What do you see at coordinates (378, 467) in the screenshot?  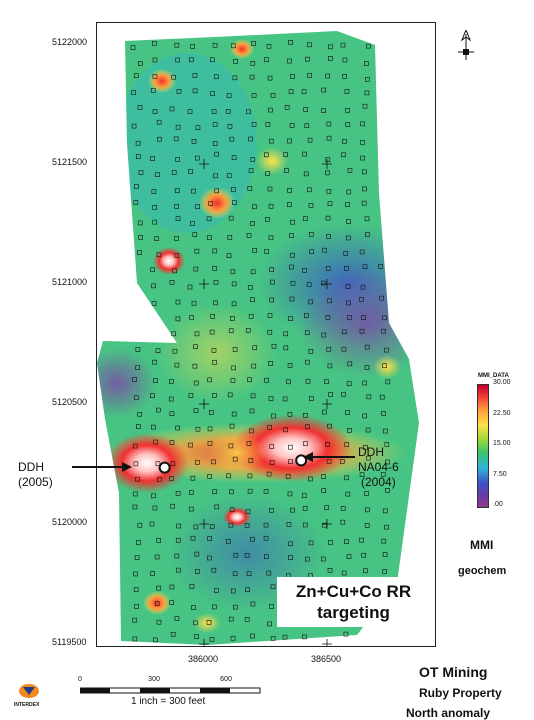 I see `ddh-east-line2: NA04-6` at bounding box center [378, 467].